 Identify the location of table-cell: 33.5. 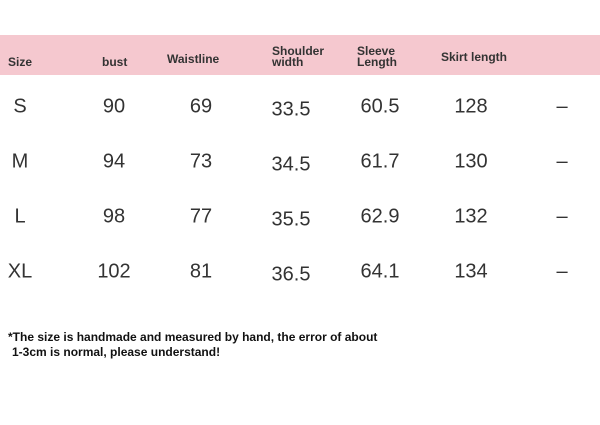
(291, 109).